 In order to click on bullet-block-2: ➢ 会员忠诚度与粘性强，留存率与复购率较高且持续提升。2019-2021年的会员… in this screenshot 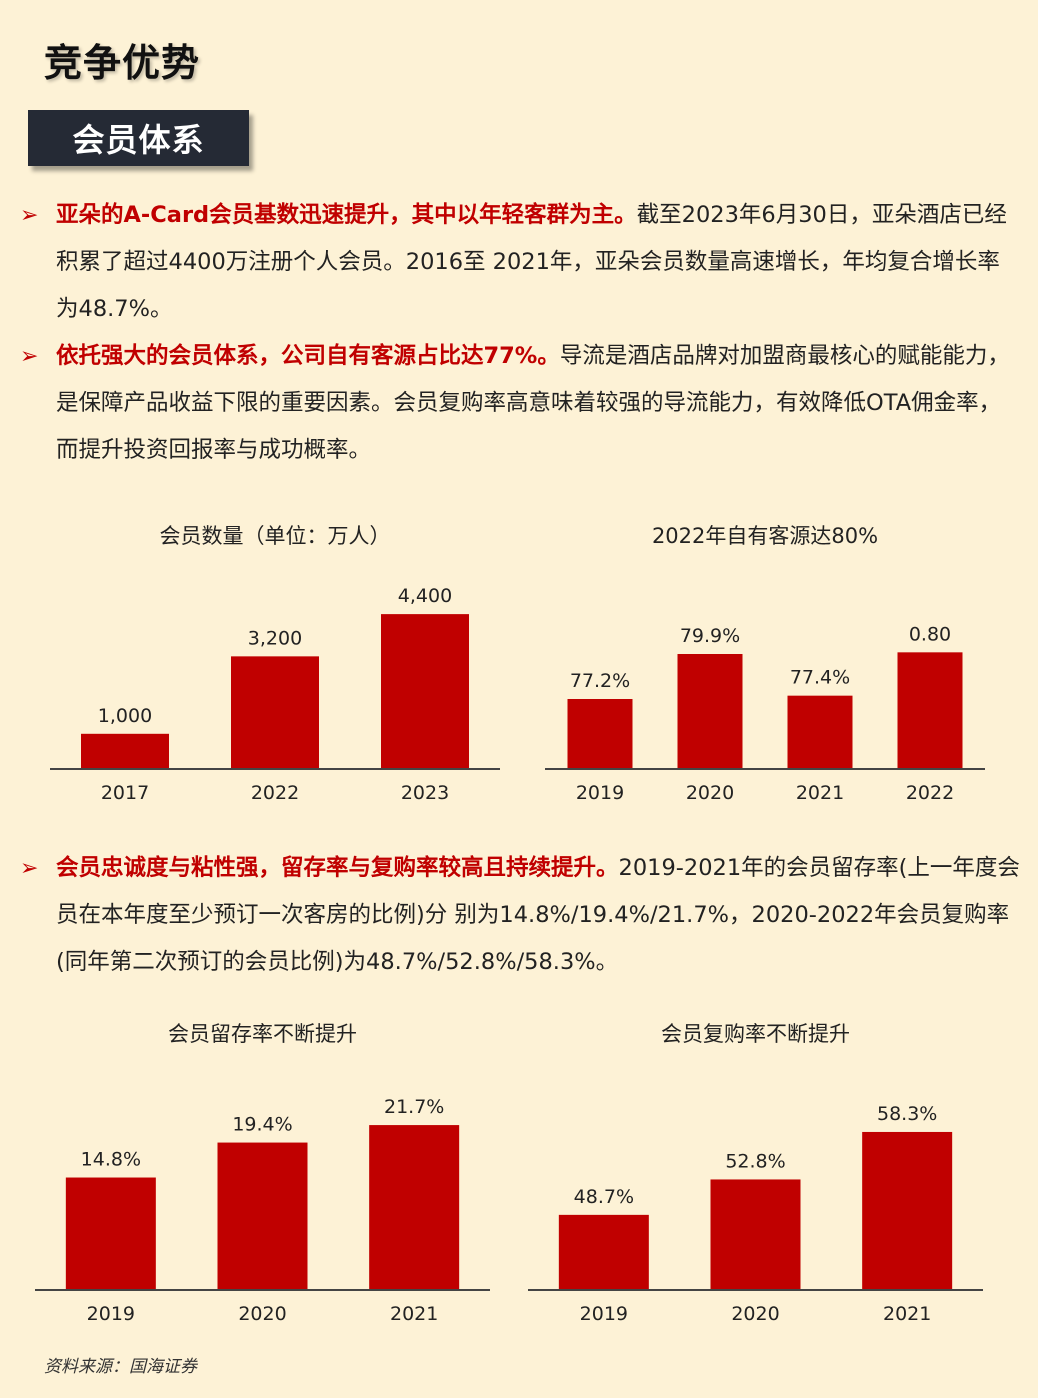, I will do `click(520, 915)`.